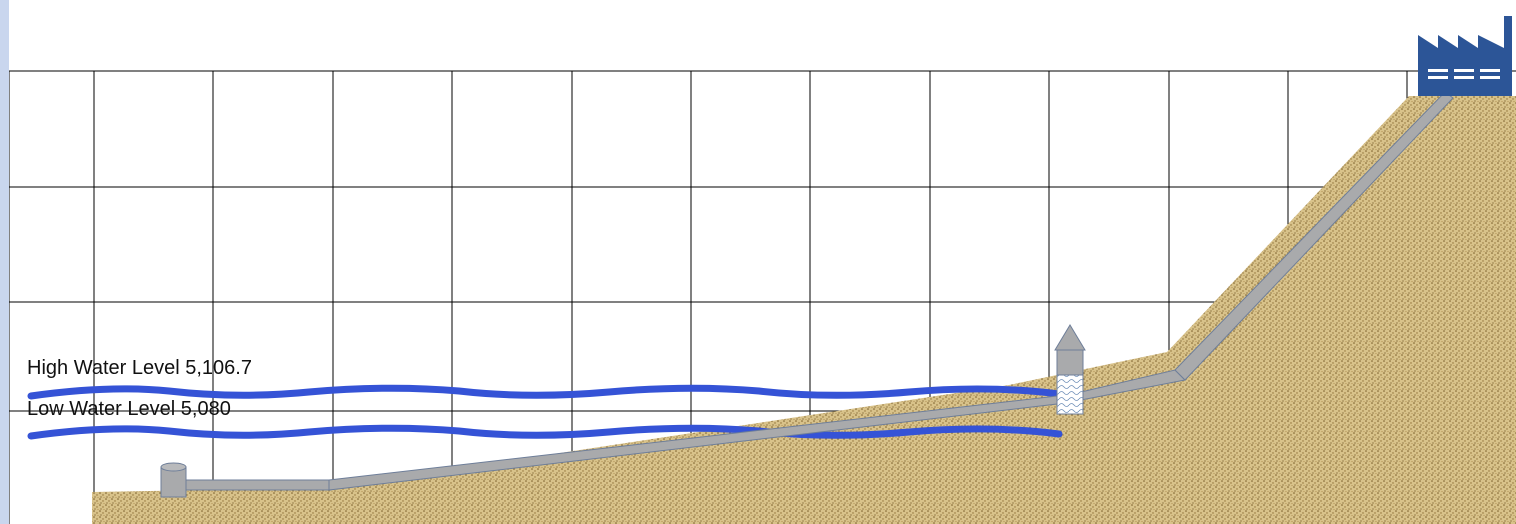 This screenshot has height=524, width=1516. What do you see at coordinates (139, 368) in the screenshot?
I see `high-water-level-label: High Water Level 5,106.7` at bounding box center [139, 368].